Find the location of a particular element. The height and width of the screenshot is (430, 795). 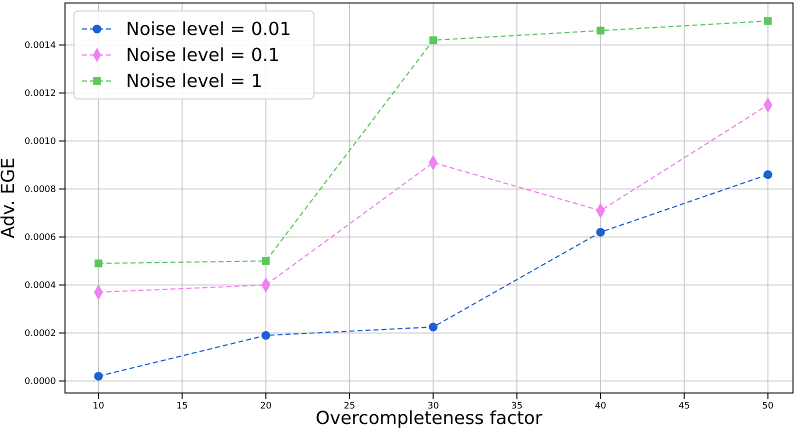

y-tick-label: 0.0004 is located at coordinates (40, 285).